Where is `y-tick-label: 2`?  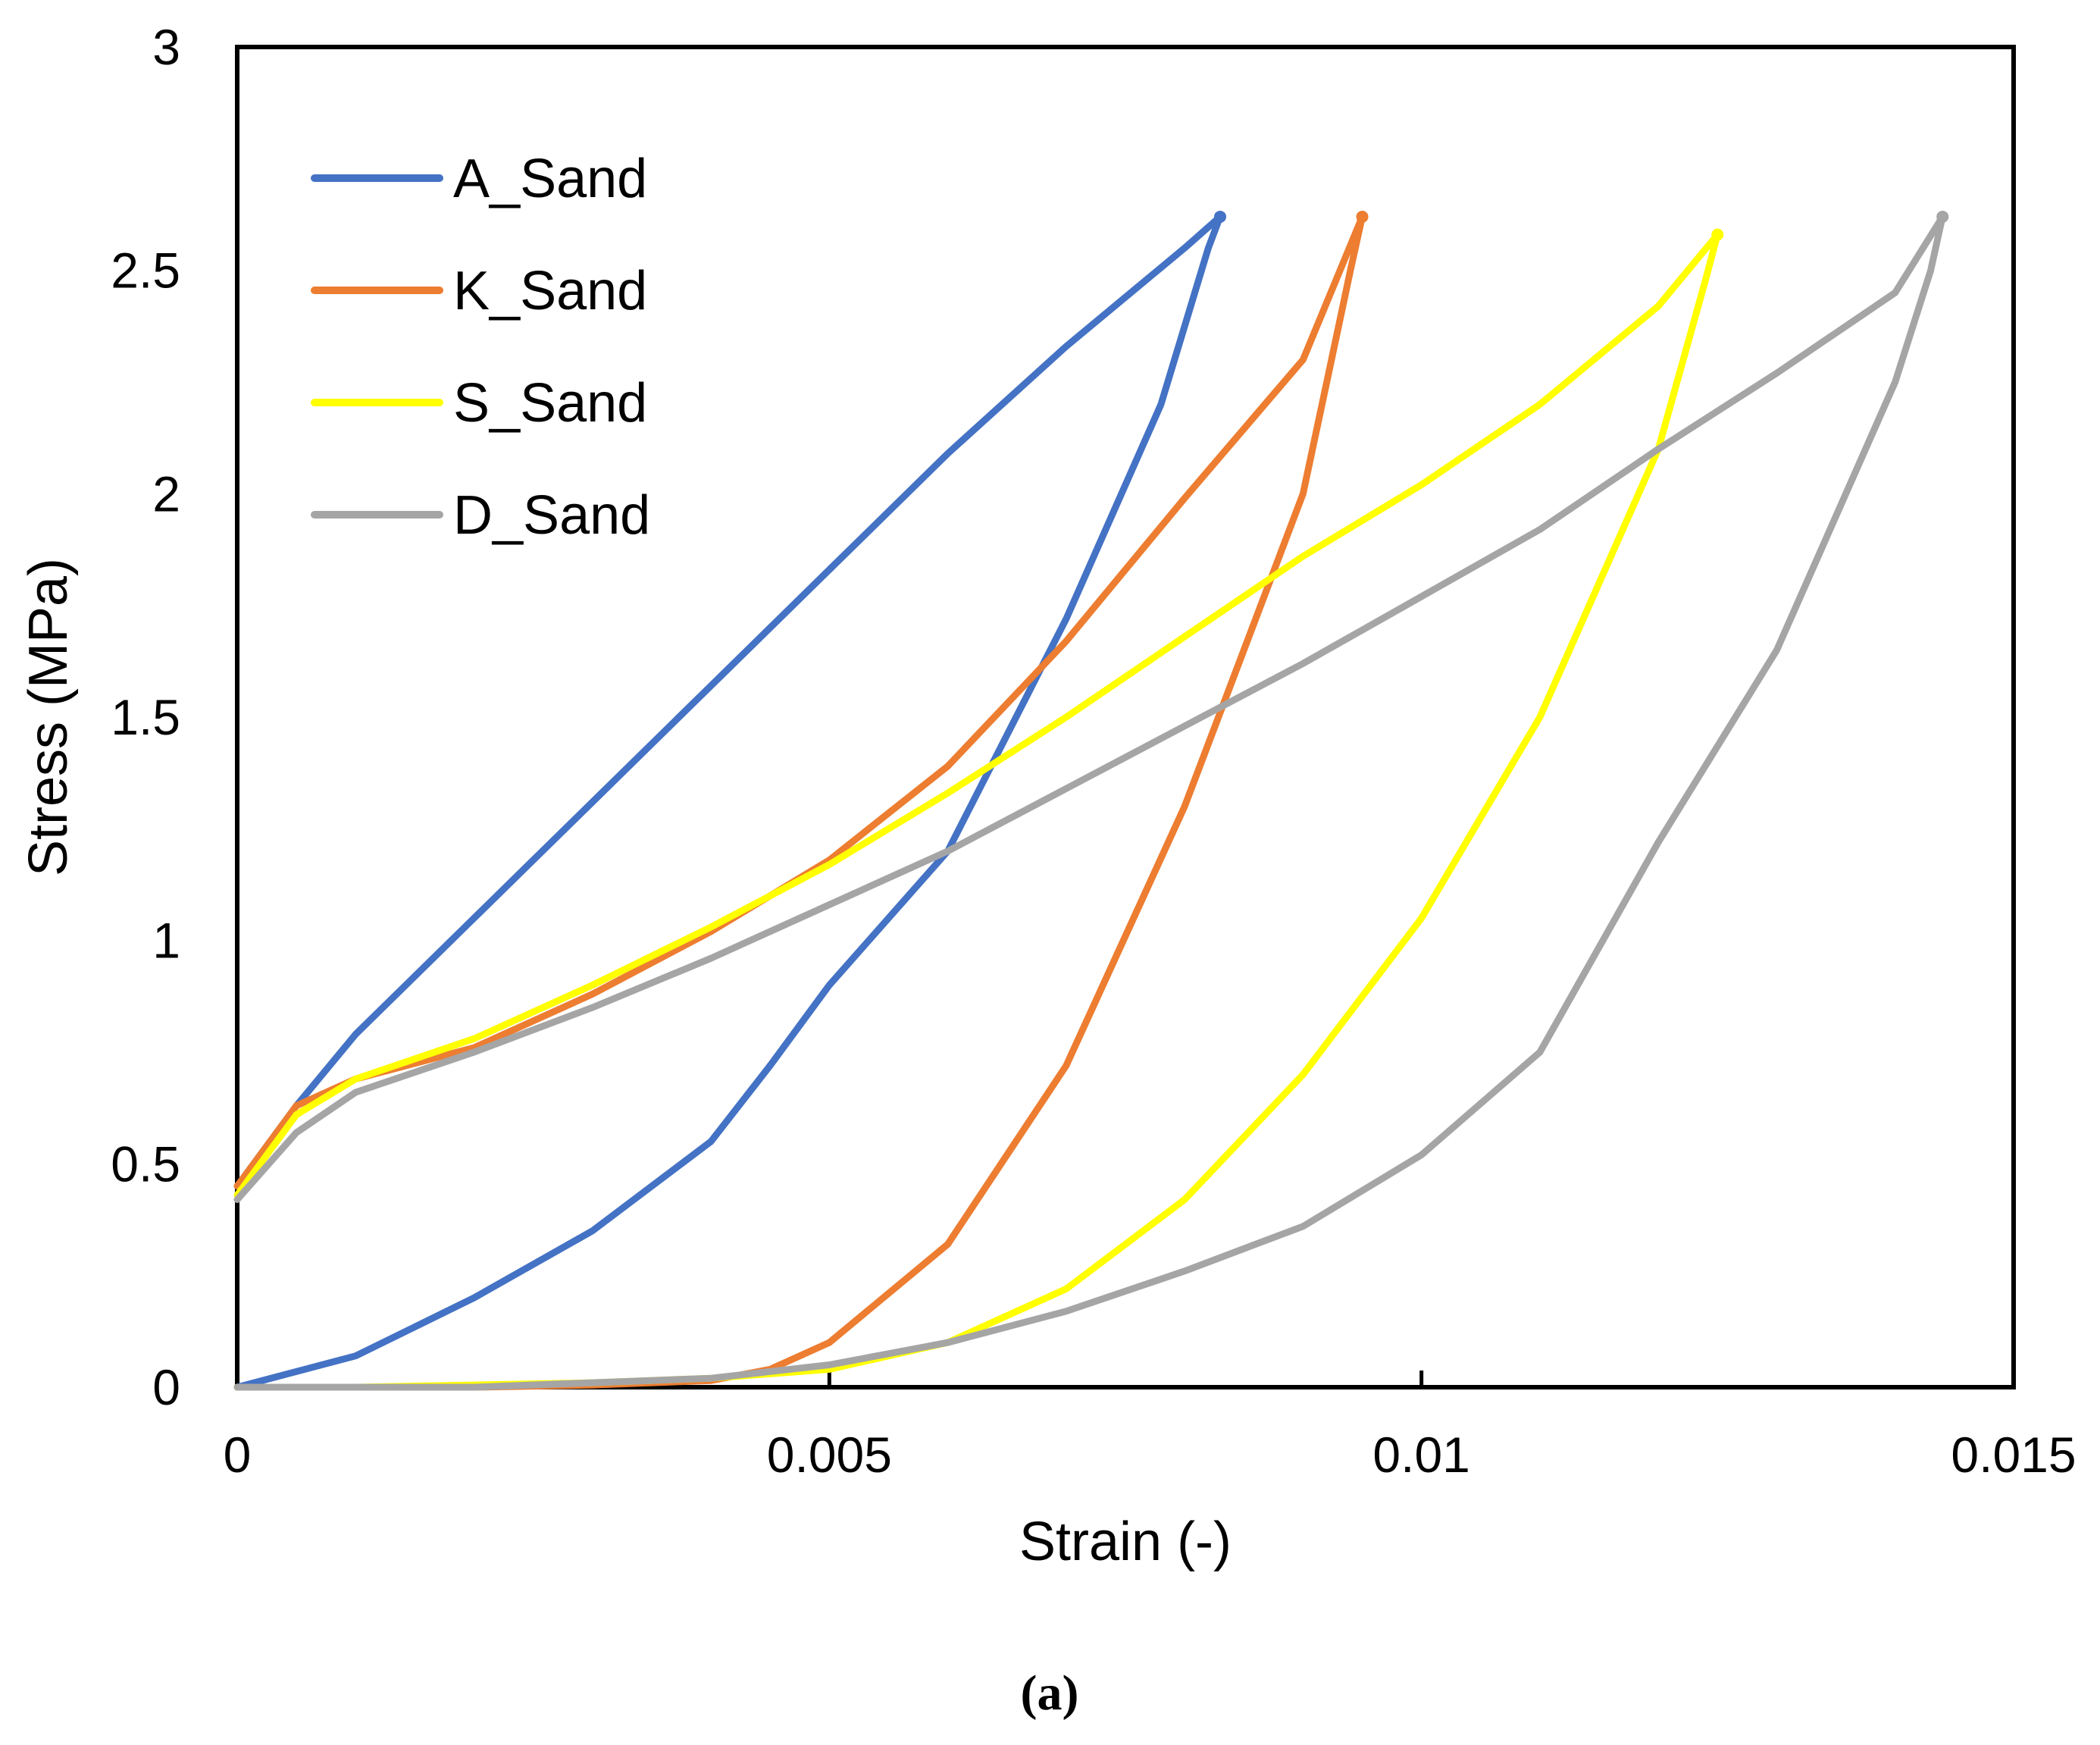 y-tick-label: 2 is located at coordinates (166, 493).